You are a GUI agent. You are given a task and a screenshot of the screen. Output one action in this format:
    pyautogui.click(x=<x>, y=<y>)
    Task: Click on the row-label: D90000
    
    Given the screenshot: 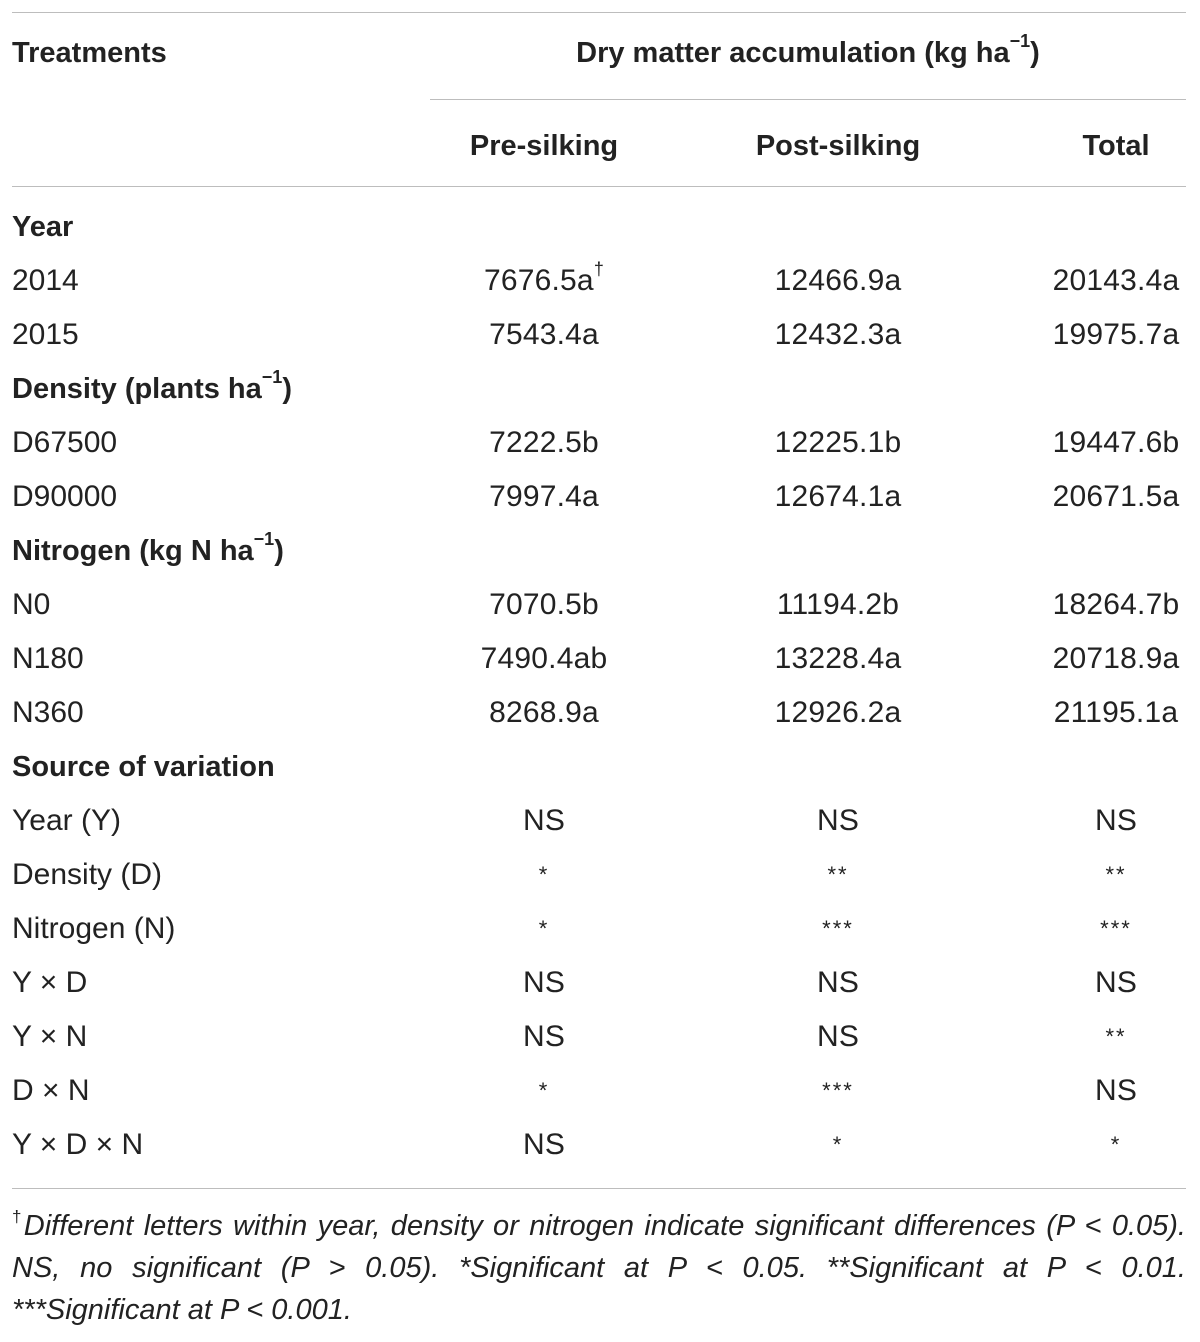 What is the action you would take?
    pyautogui.click(x=65, y=496)
    